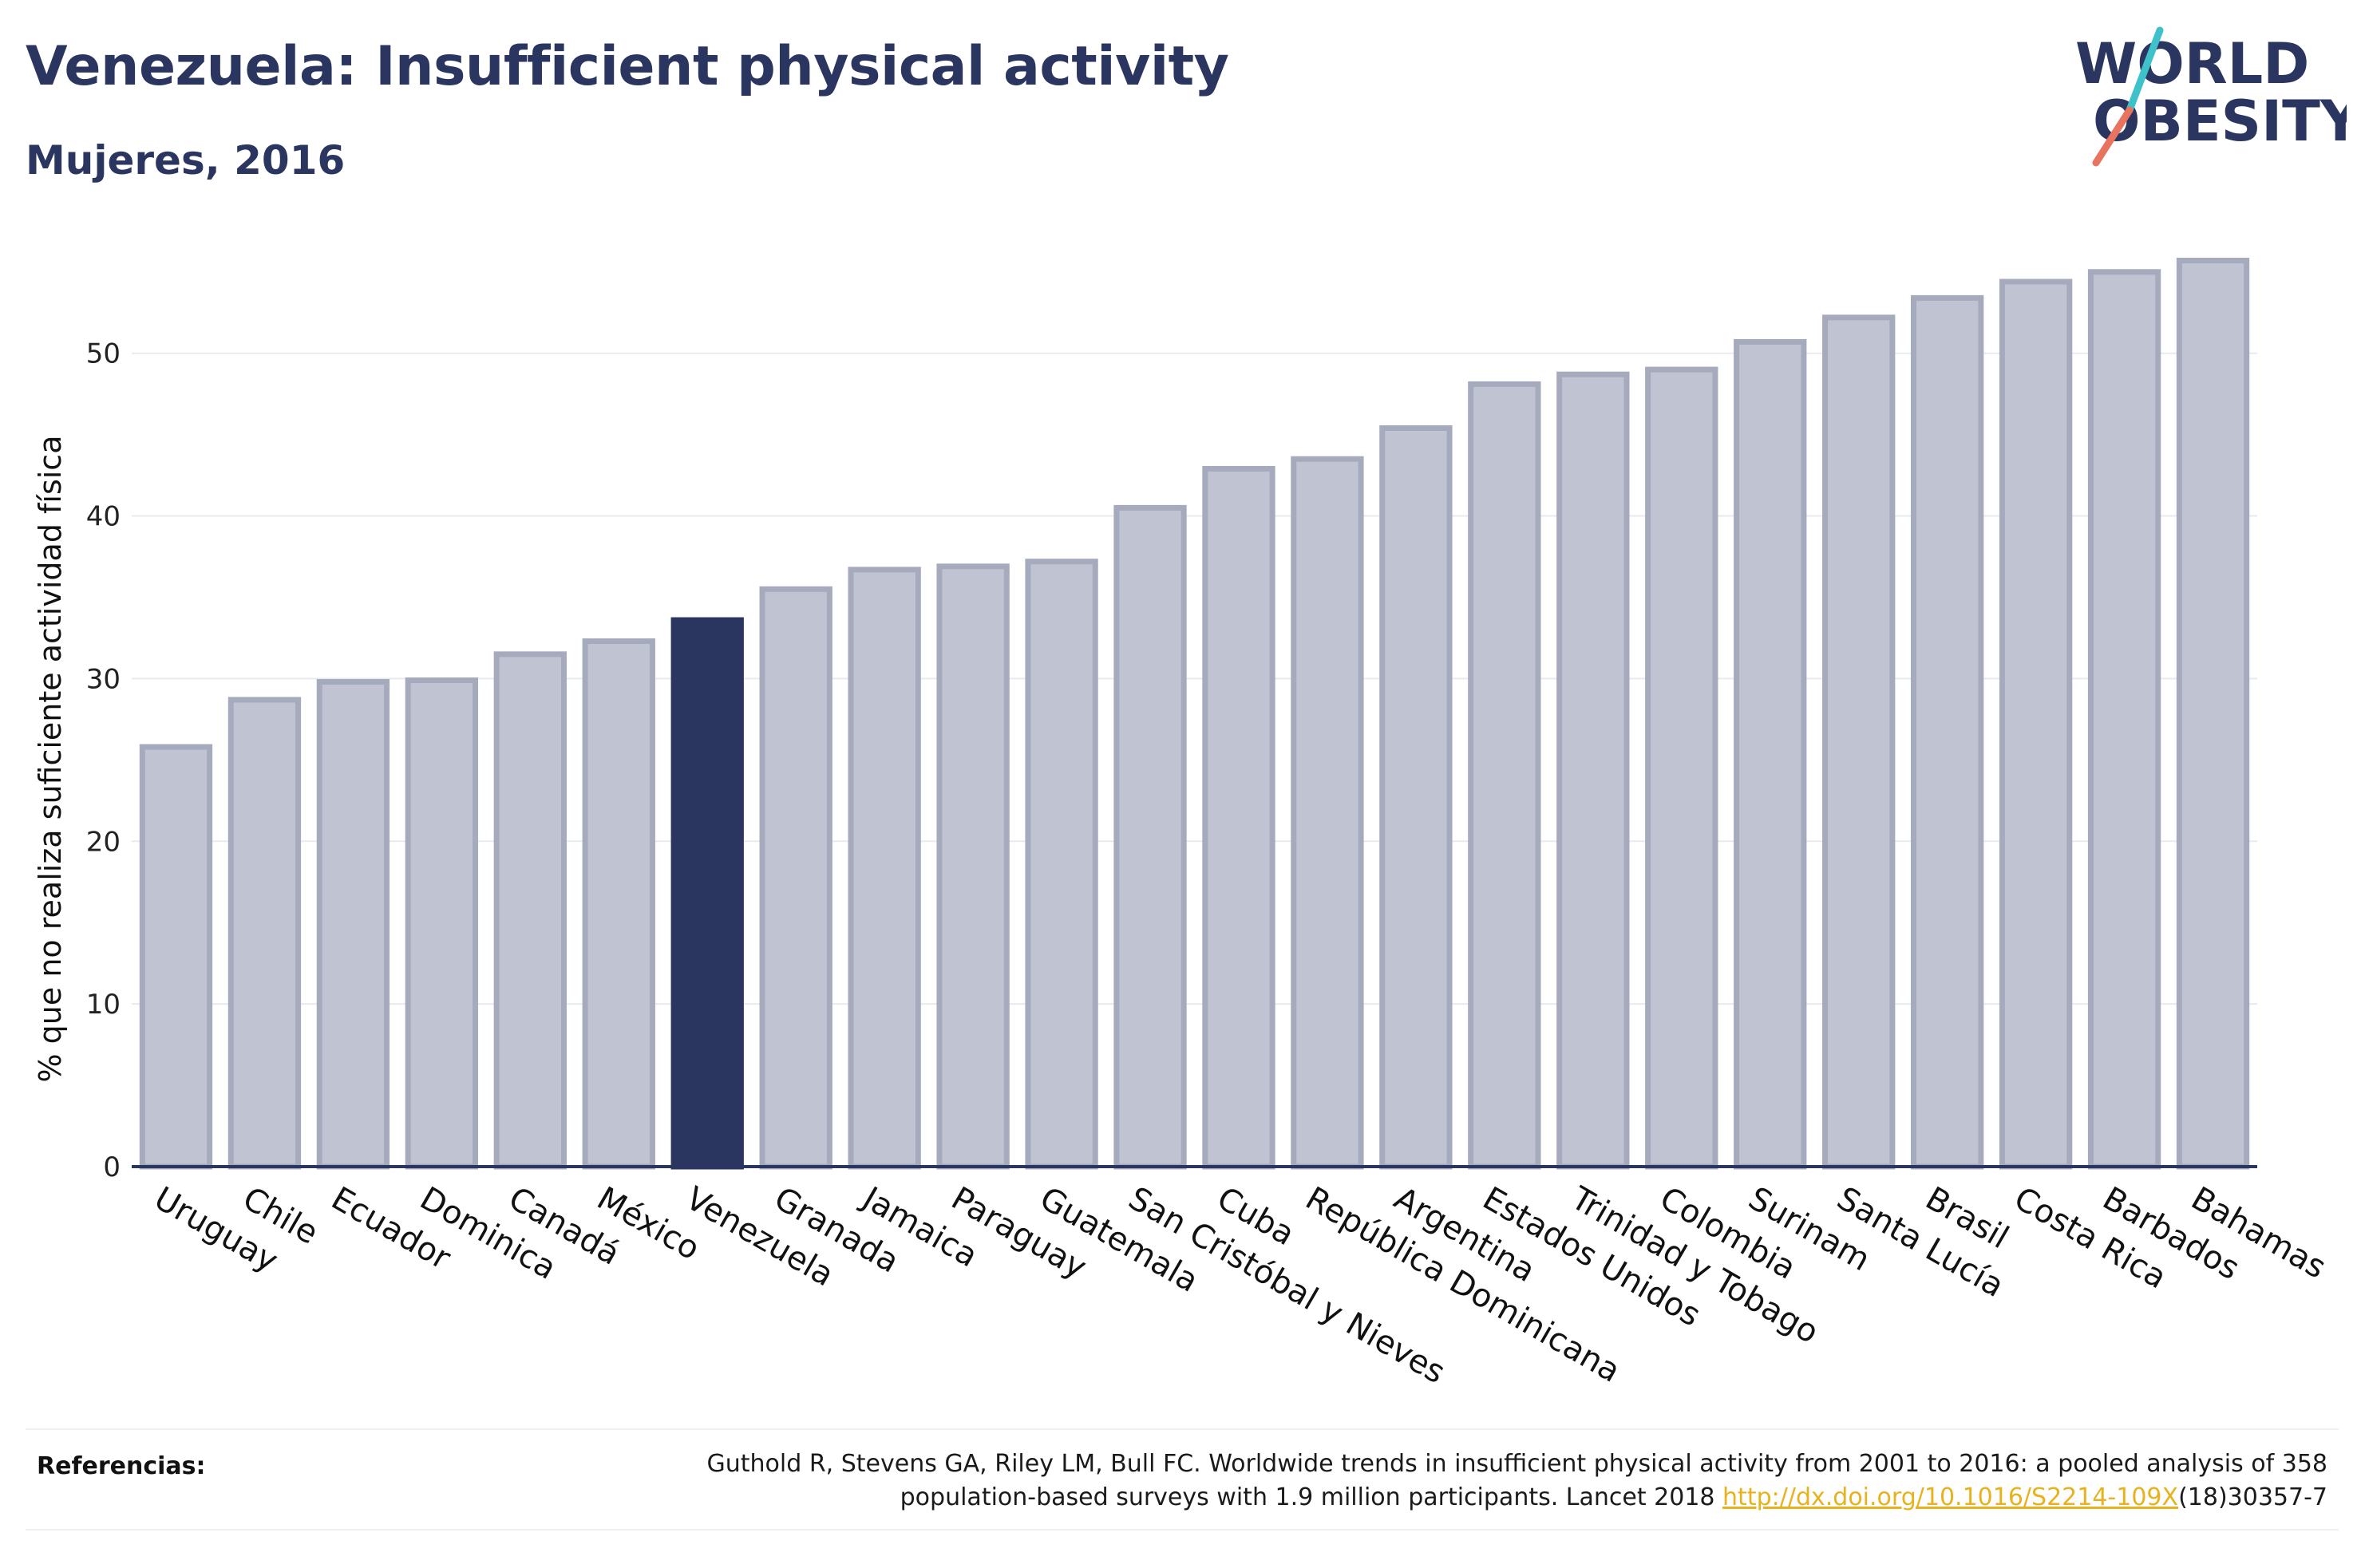  I want to click on y-tick-label: 40, so click(103, 517).